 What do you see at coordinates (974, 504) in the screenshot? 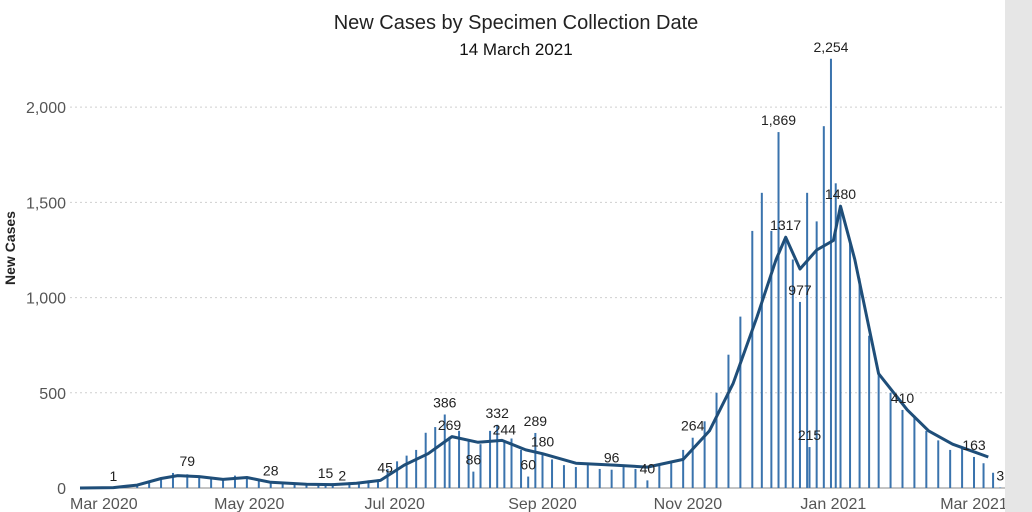
I see `x-tick-label: Mar 2021` at bounding box center [974, 504].